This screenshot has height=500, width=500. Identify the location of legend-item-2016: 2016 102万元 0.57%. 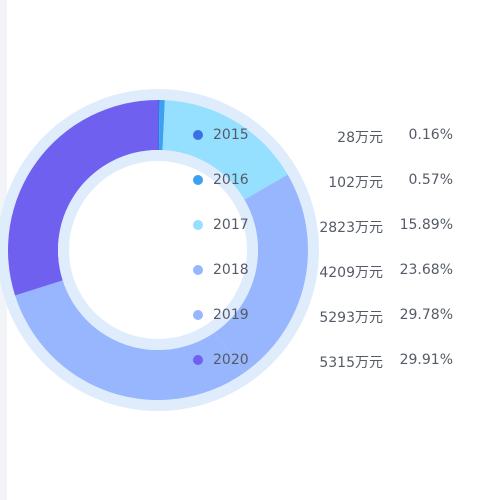
(325, 188).